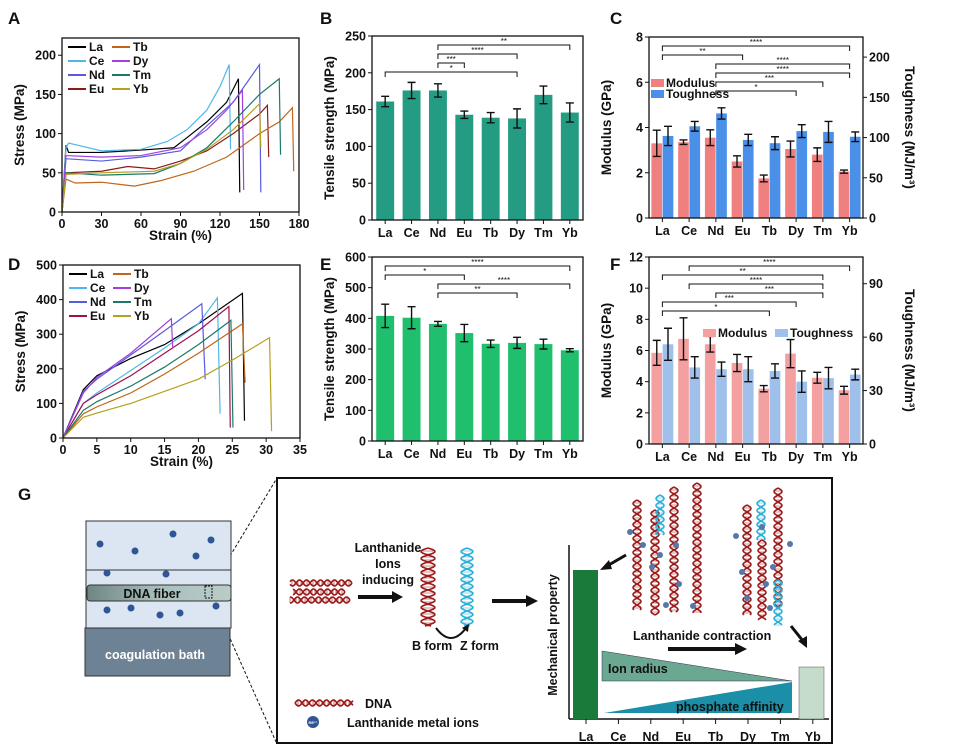 Image resolution: width=953 pixels, height=753 pixels. What do you see at coordinates (702, 636) in the screenshot?
I see `lanthanide-contraction-label: Lanthanide contraction` at bounding box center [702, 636].